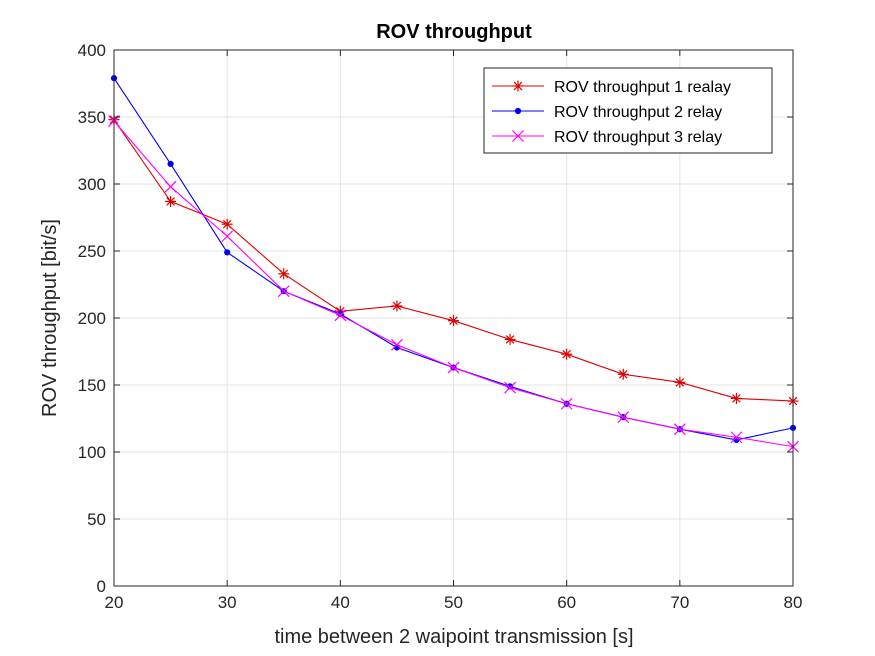  I want to click on y-tick-label: 250, so click(92, 251).